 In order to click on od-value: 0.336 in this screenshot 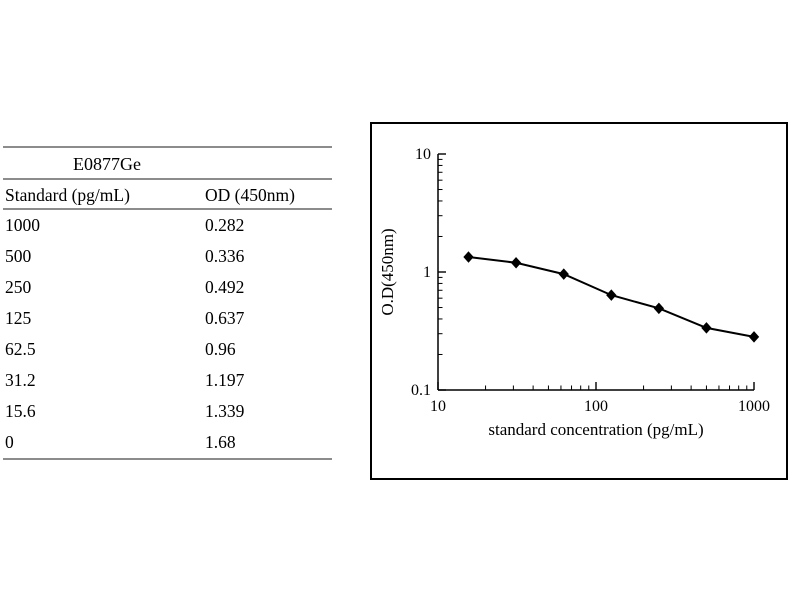, I will do `click(225, 256)`.